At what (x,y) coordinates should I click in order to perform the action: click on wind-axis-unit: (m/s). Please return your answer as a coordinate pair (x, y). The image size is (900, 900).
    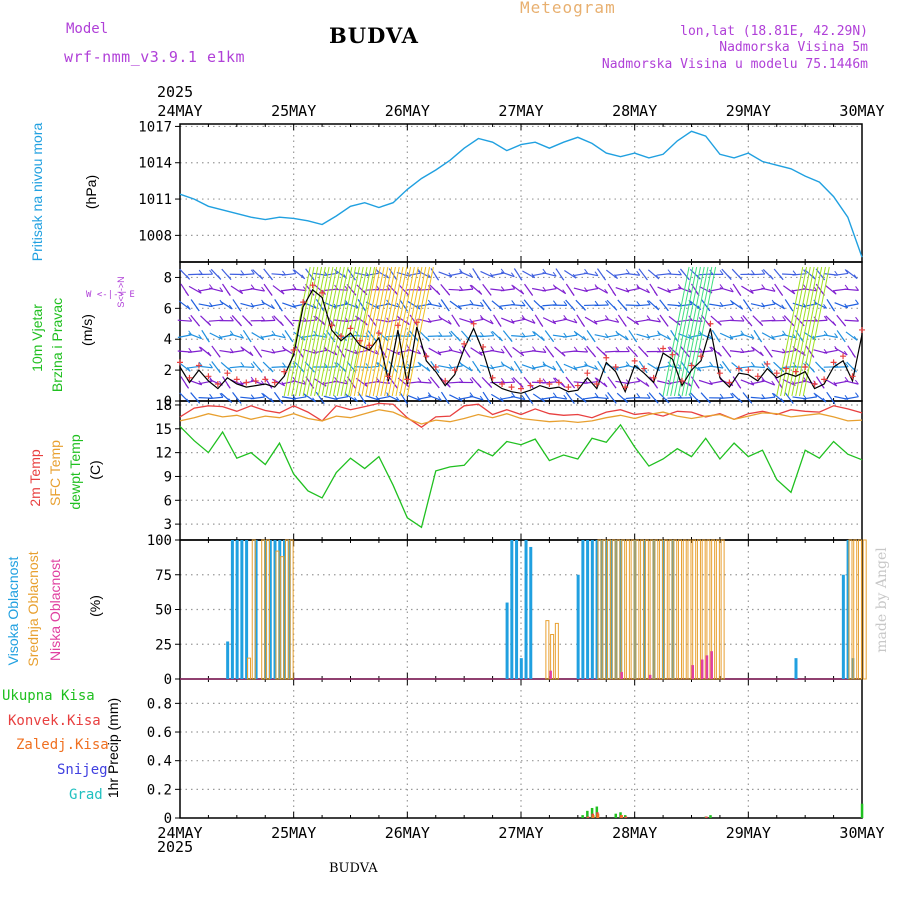
    Looking at the image, I should click on (87, 330).